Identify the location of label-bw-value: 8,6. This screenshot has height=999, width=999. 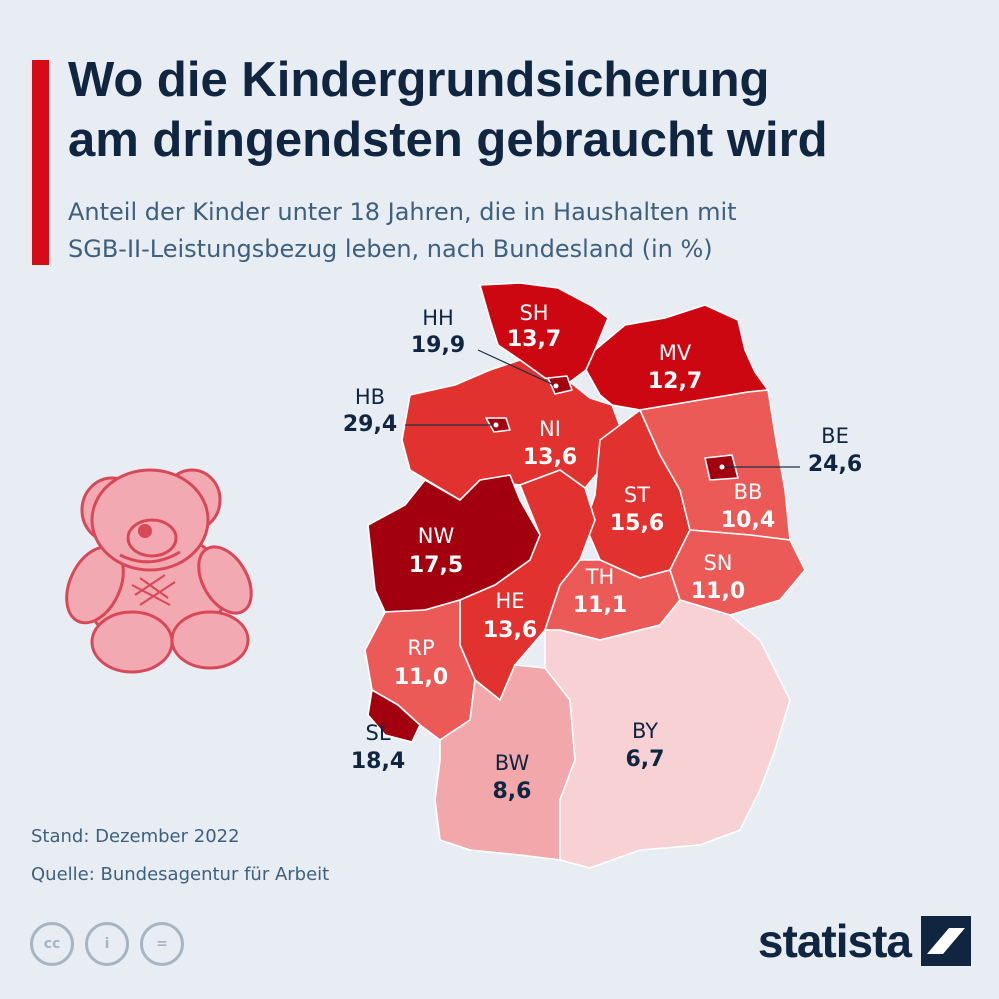
(512, 791).